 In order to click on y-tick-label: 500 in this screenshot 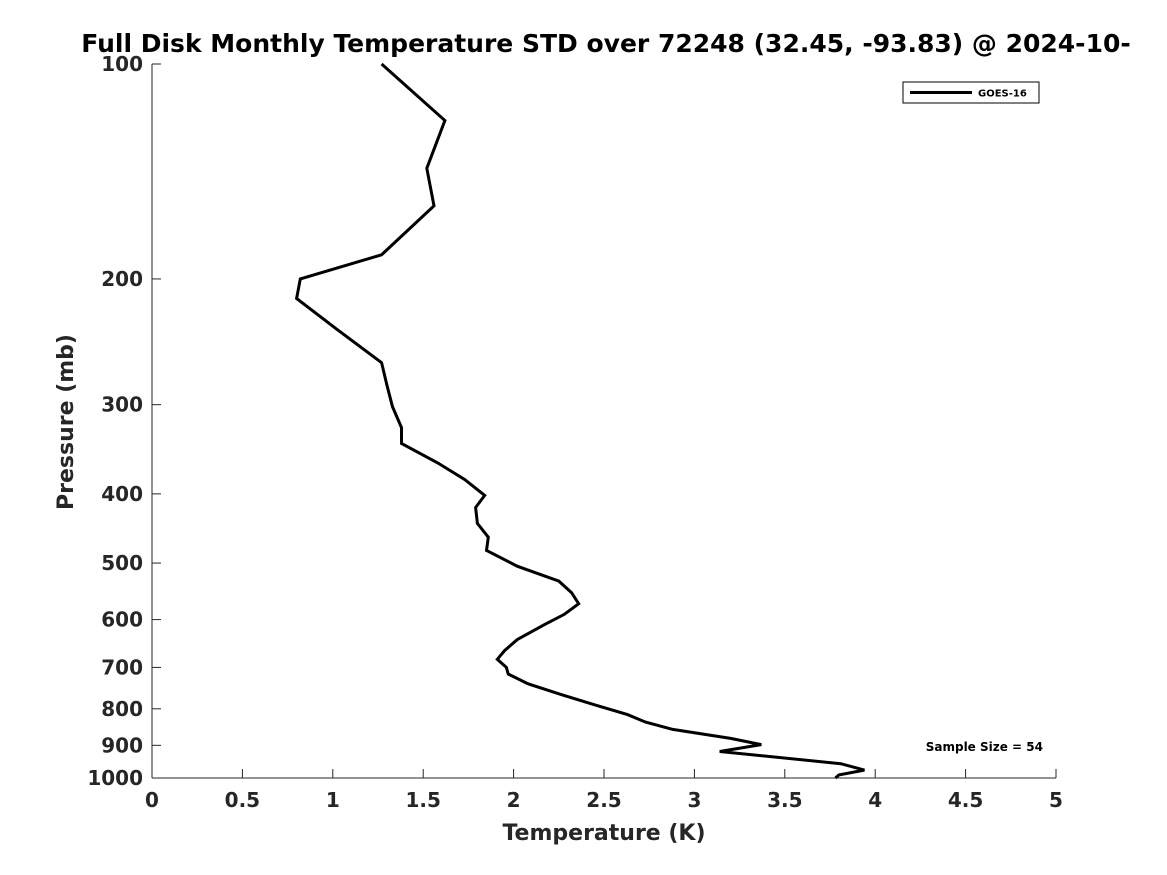, I will do `click(122, 563)`.